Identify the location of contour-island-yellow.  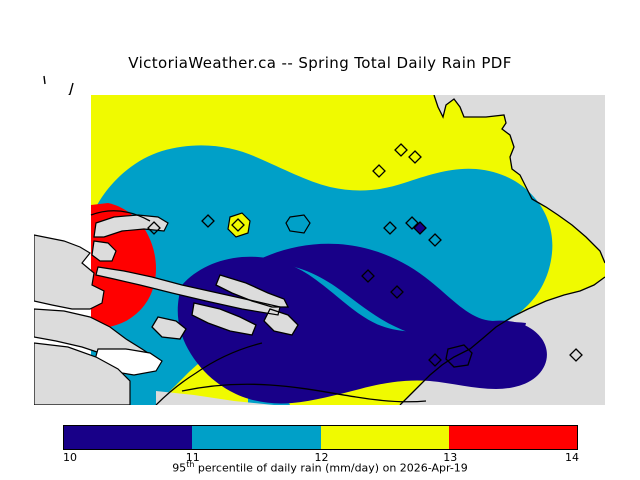
(239, 225).